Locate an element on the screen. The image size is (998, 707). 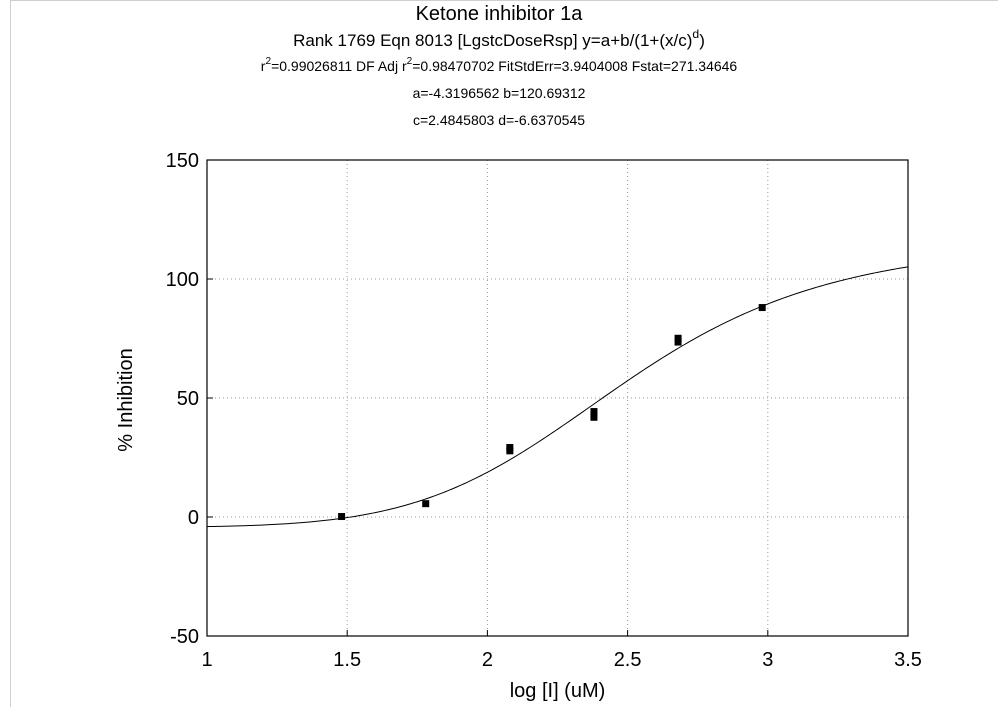
chart-title: Ketone inhibitor 1a is located at coordinates (499, 14).